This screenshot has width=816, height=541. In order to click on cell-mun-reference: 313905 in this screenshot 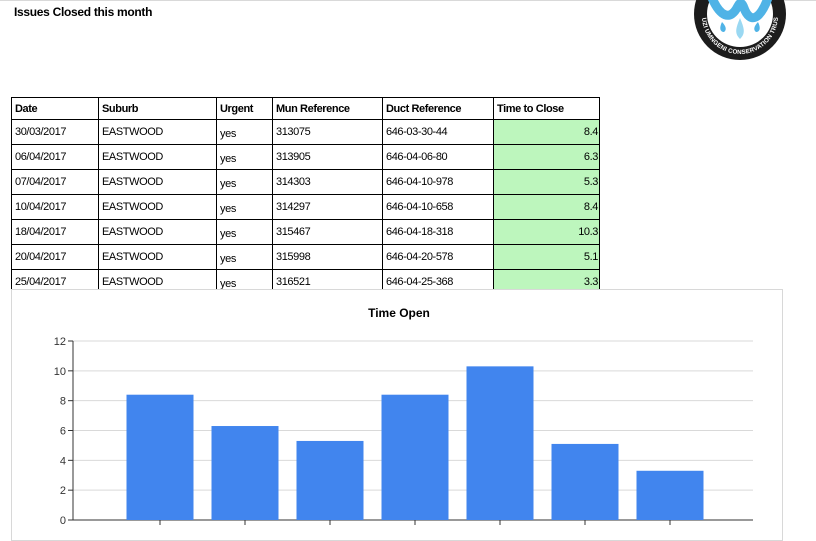, I will do `click(327, 157)`.